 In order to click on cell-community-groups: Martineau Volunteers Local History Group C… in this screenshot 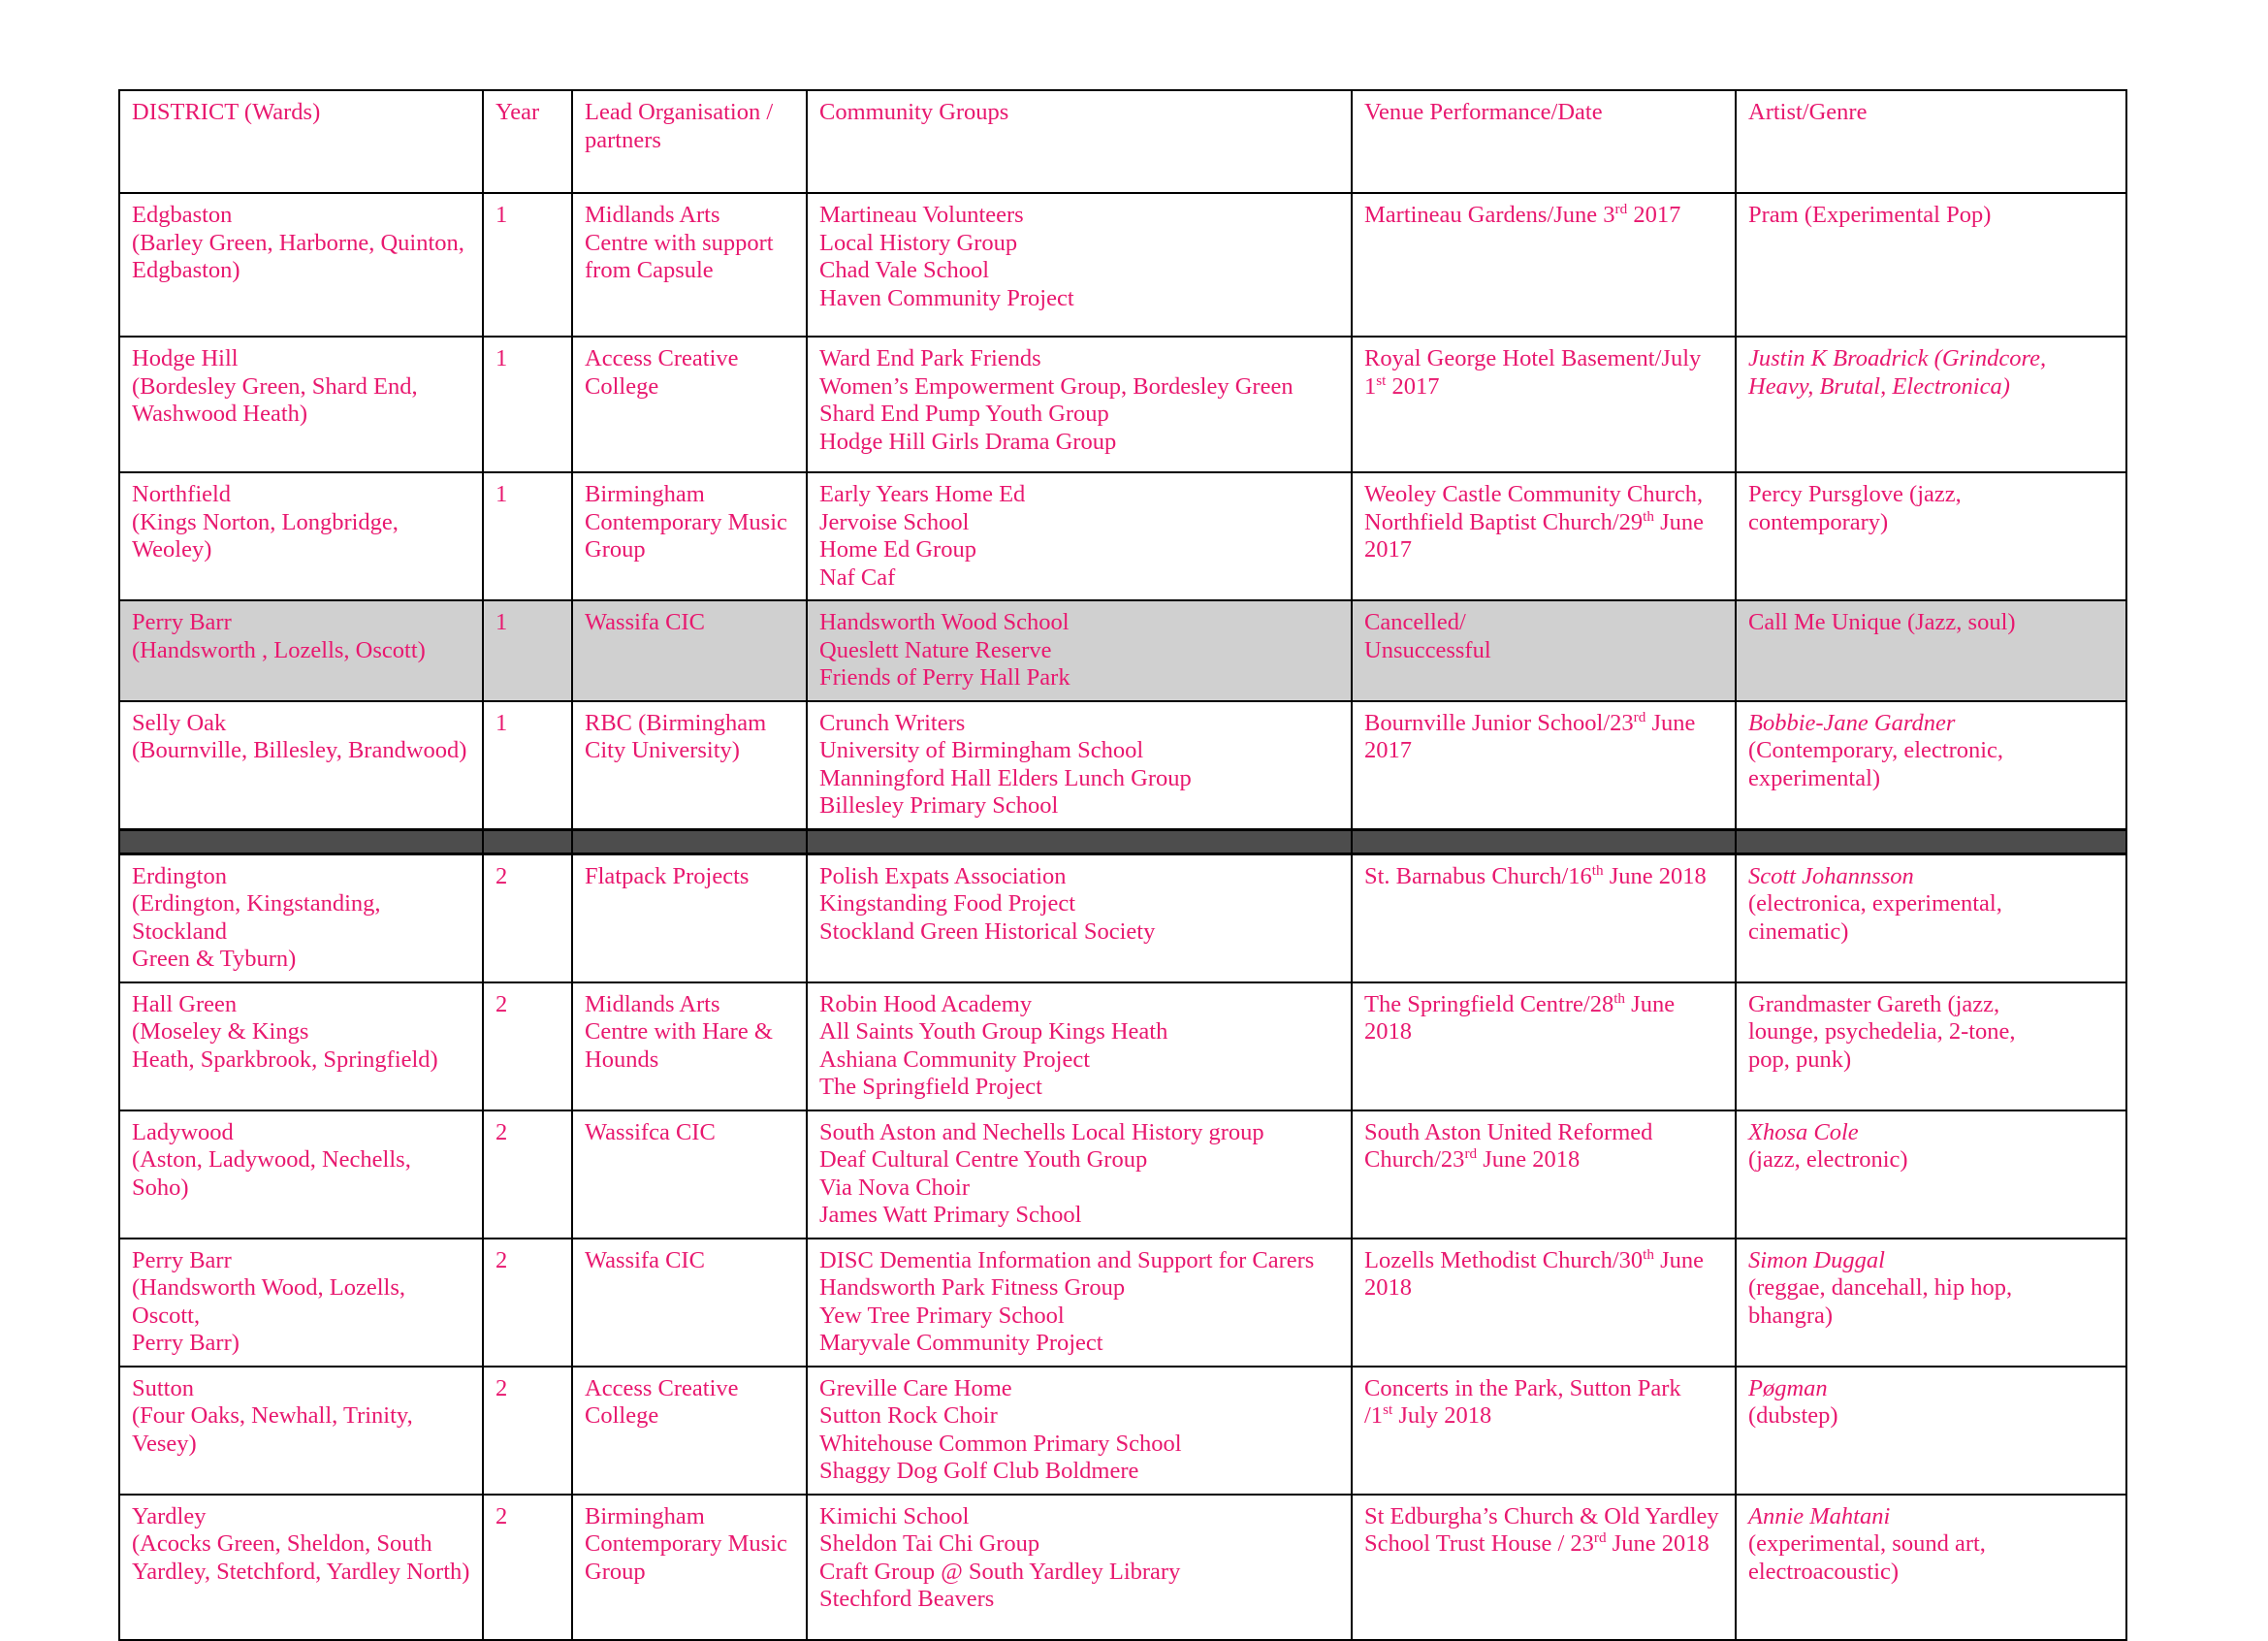, I will do `click(1079, 265)`.